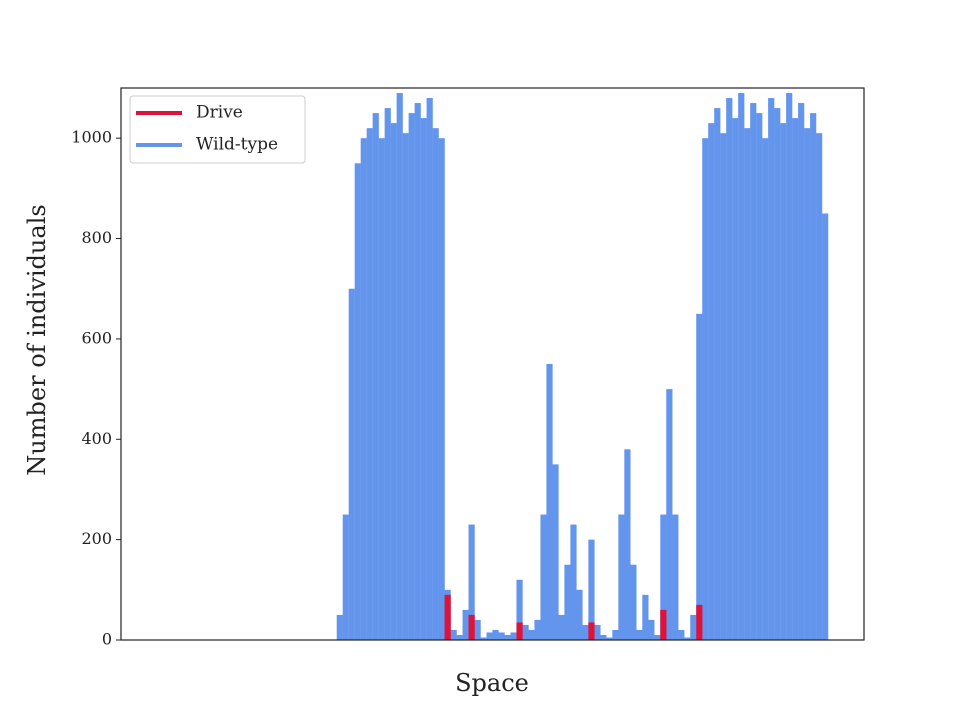 The image size is (960, 724). Describe the element at coordinates (96, 337) in the screenshot. I see `y-tick-label: 600` at that location.